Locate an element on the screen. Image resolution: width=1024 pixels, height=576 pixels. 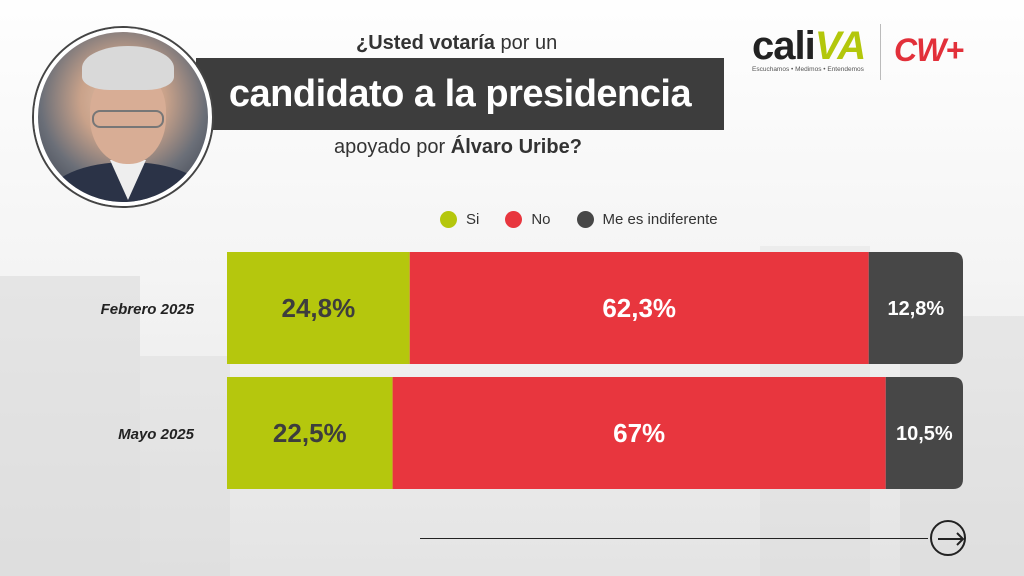
data-label-indiferente: 10,5% is located at coordinates (924, 434).